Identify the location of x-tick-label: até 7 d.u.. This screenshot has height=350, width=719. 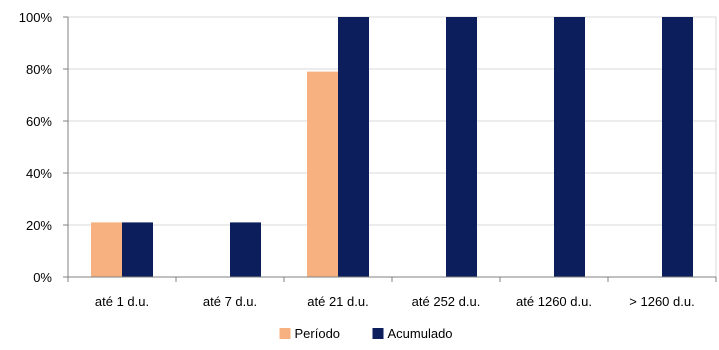
(230, 301).